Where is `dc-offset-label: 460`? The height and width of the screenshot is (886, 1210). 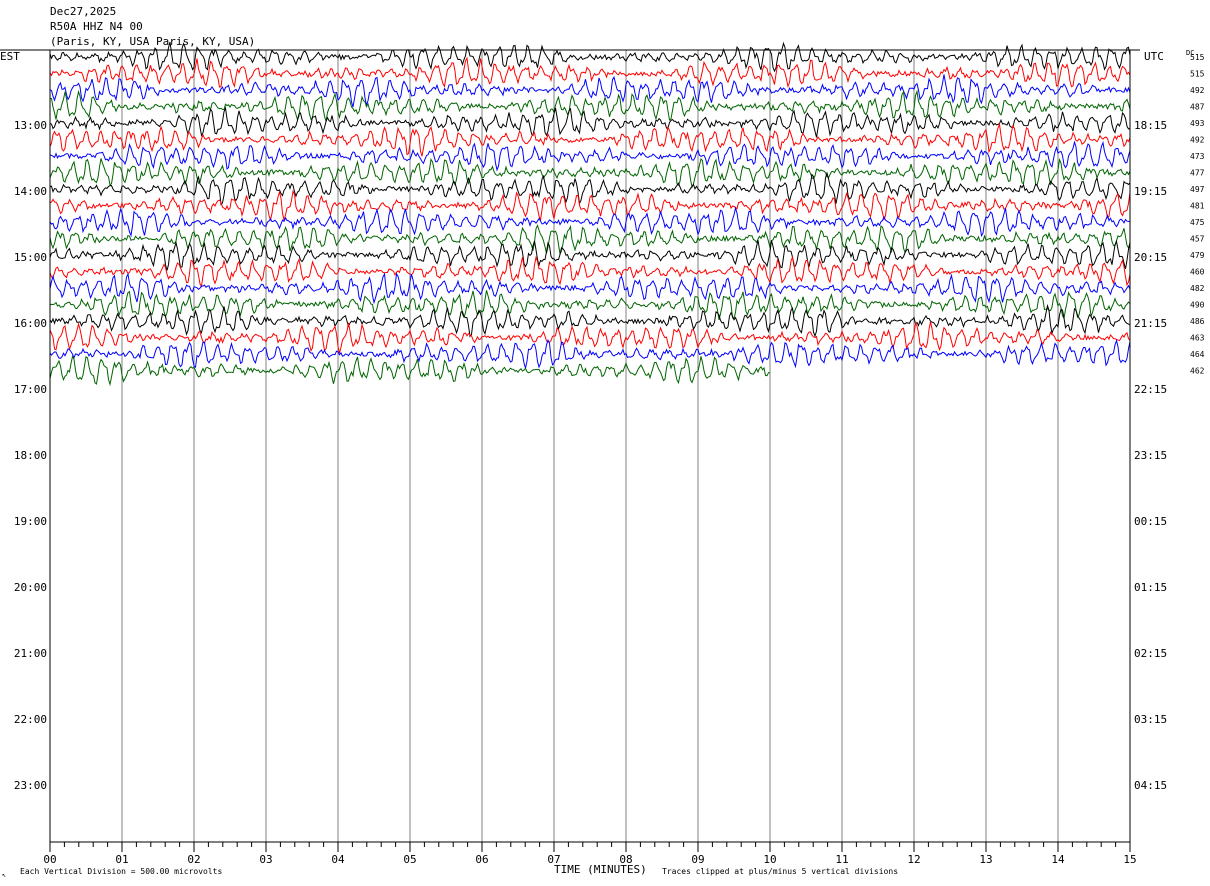
dc-offset-label: 460 is located at coordinates (1197, 272).